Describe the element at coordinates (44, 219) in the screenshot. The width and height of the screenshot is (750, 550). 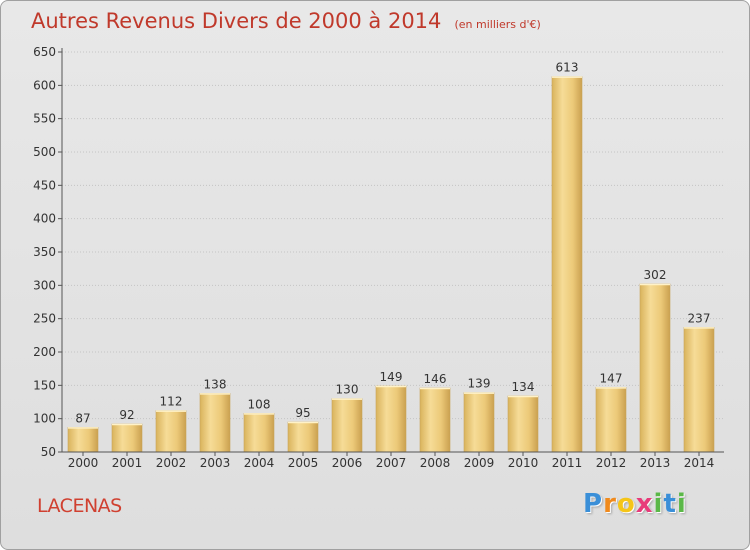
I see `y-tick-label: 400` at that location.